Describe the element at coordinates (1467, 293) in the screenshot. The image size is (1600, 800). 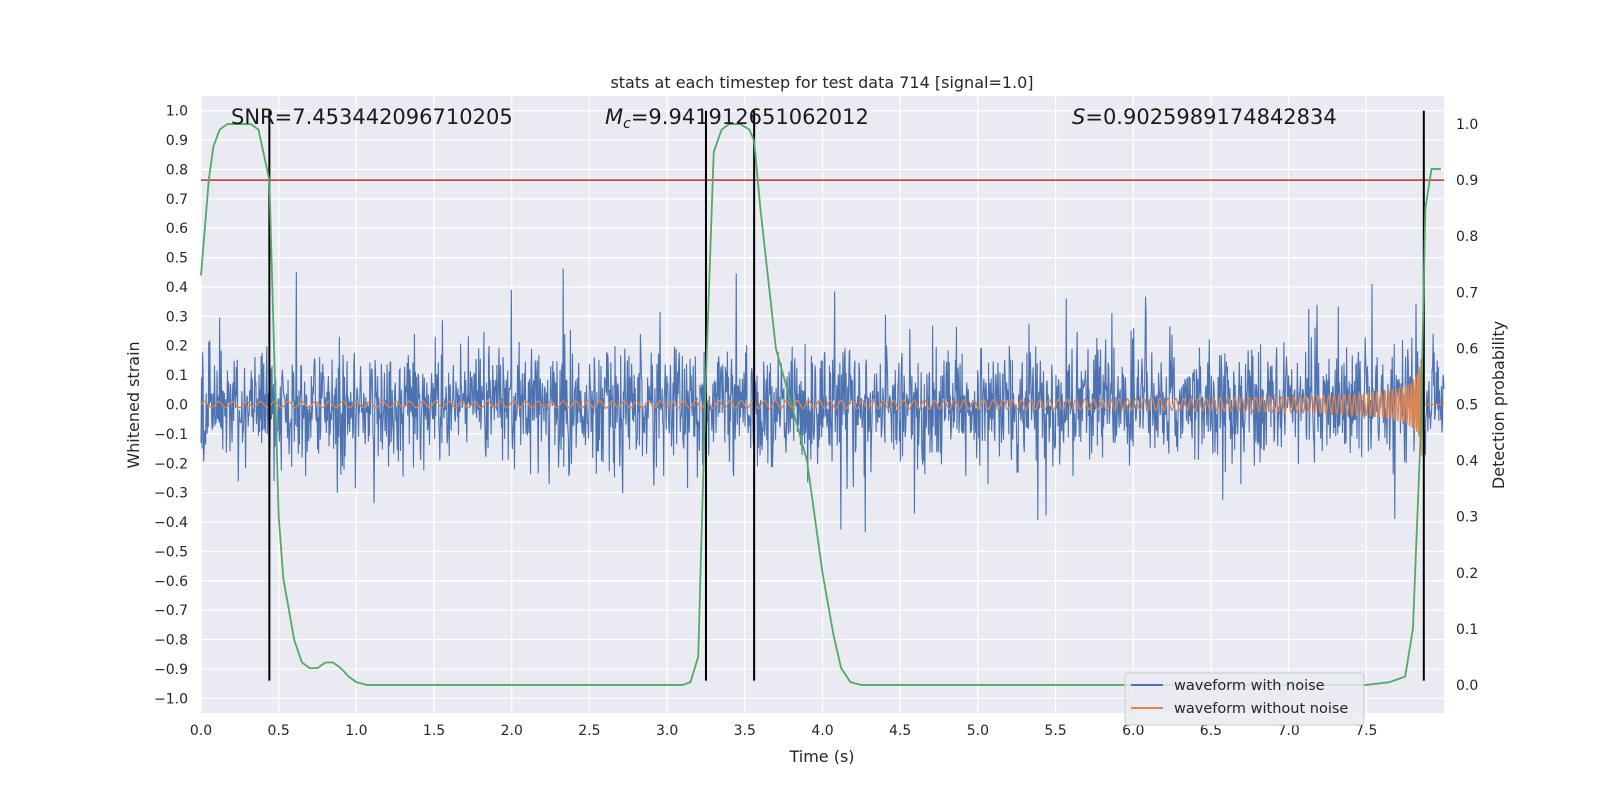
I see `y2-tick-label: 0.7` at that location.